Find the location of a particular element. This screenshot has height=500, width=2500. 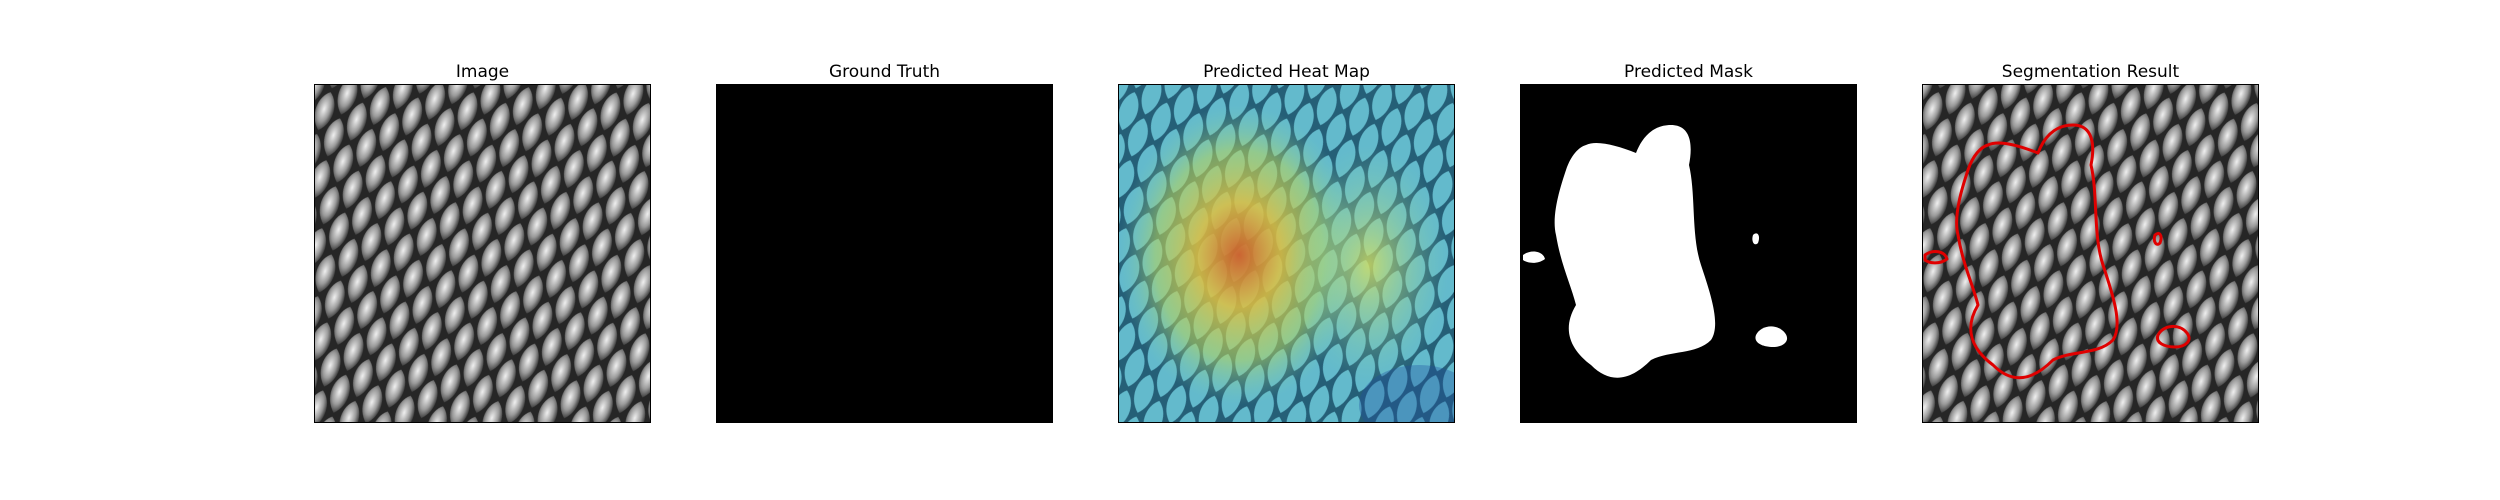

image-frame is located at coordinates (482, 253).